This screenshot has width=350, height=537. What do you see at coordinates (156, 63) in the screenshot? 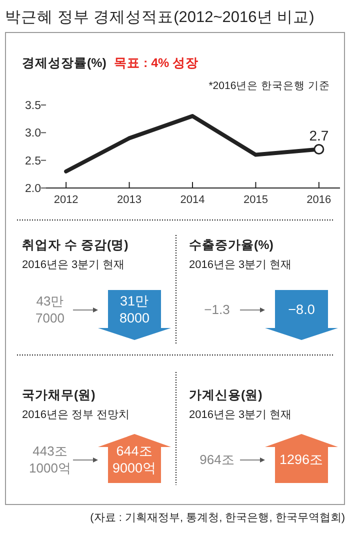
I see `text: 목표 : 4% 성장` at bounding box center [156, 63].